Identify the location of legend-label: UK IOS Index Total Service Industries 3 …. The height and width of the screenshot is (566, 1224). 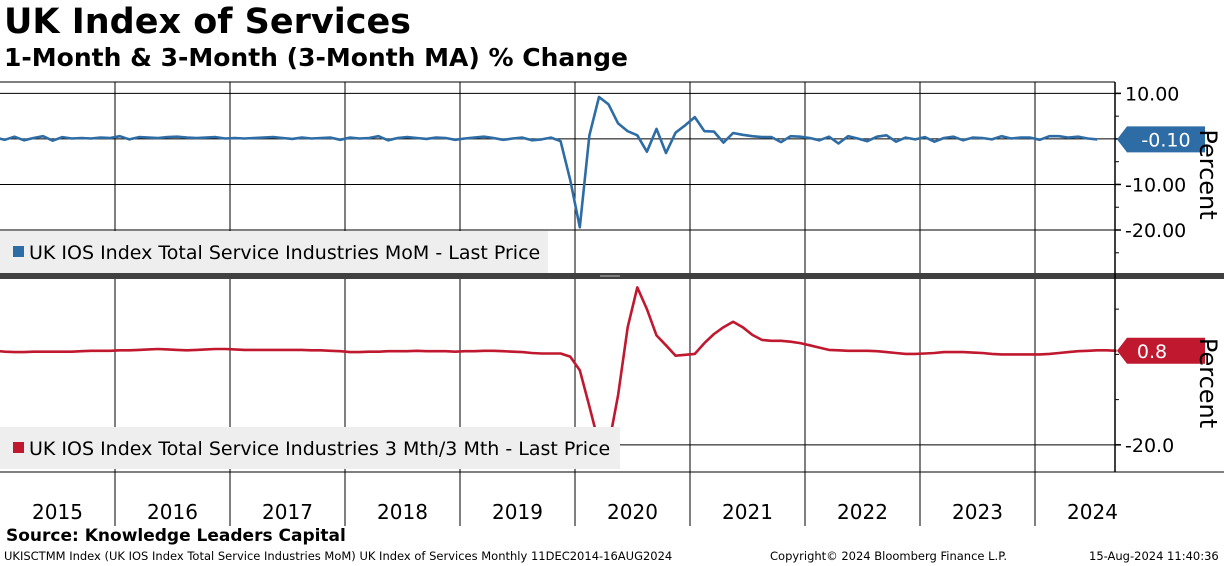
(319, 449).